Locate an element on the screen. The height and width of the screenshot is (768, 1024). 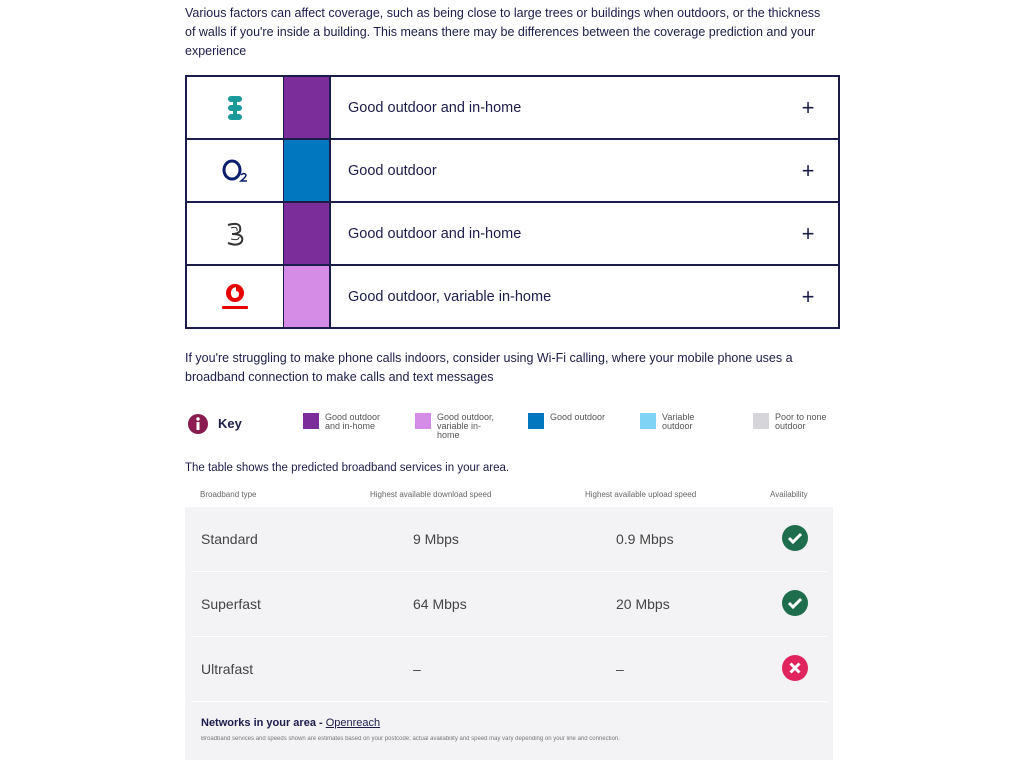
column-header: Highest available upload speed is located at coordinates (641, 494).